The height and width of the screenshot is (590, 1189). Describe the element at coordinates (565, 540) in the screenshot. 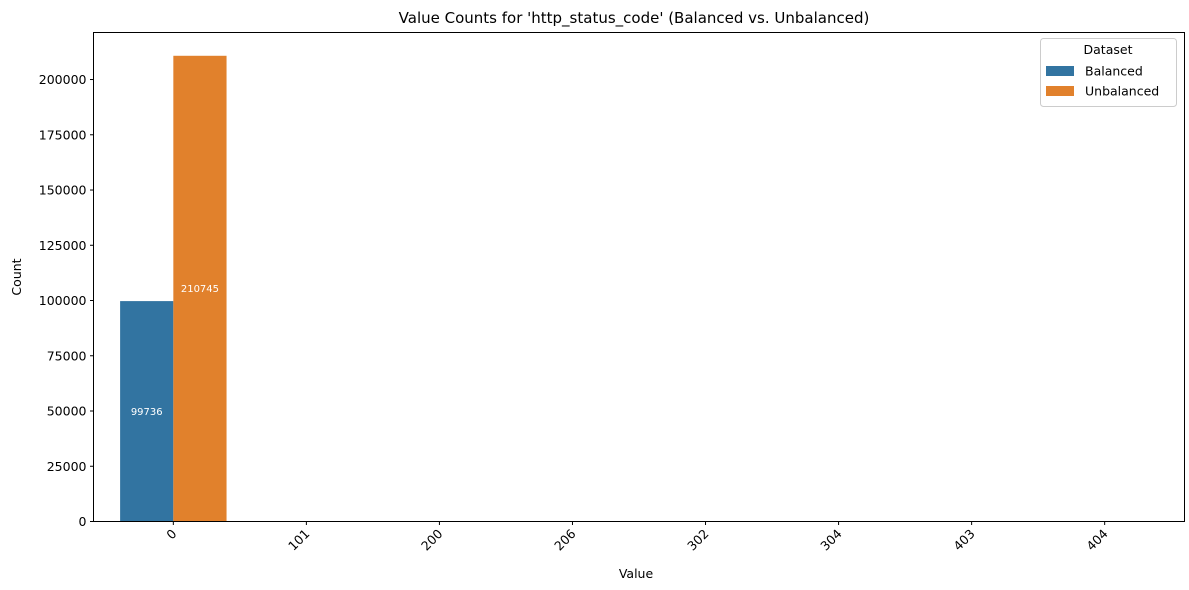

I see `x-tick-label: 206` at that location.